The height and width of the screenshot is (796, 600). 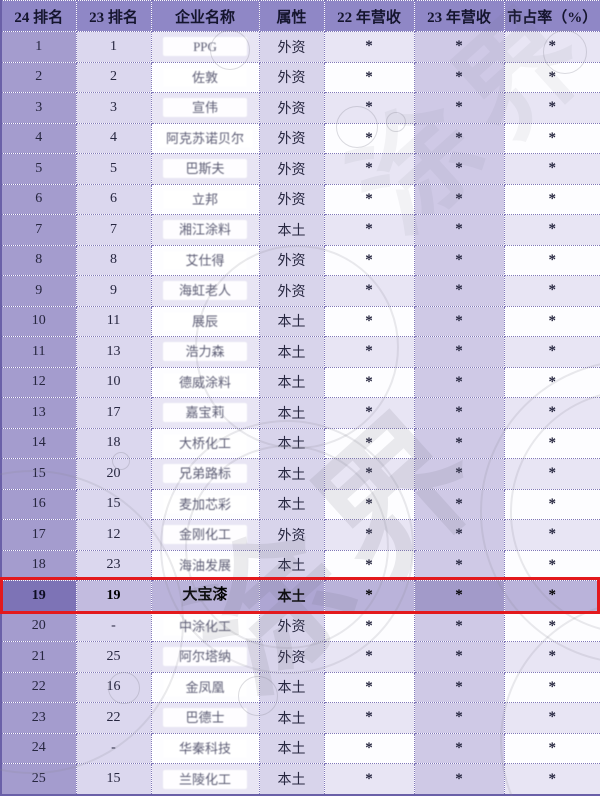 I want to click on company-name-label: 佐敦, so click(x=205, y=77).